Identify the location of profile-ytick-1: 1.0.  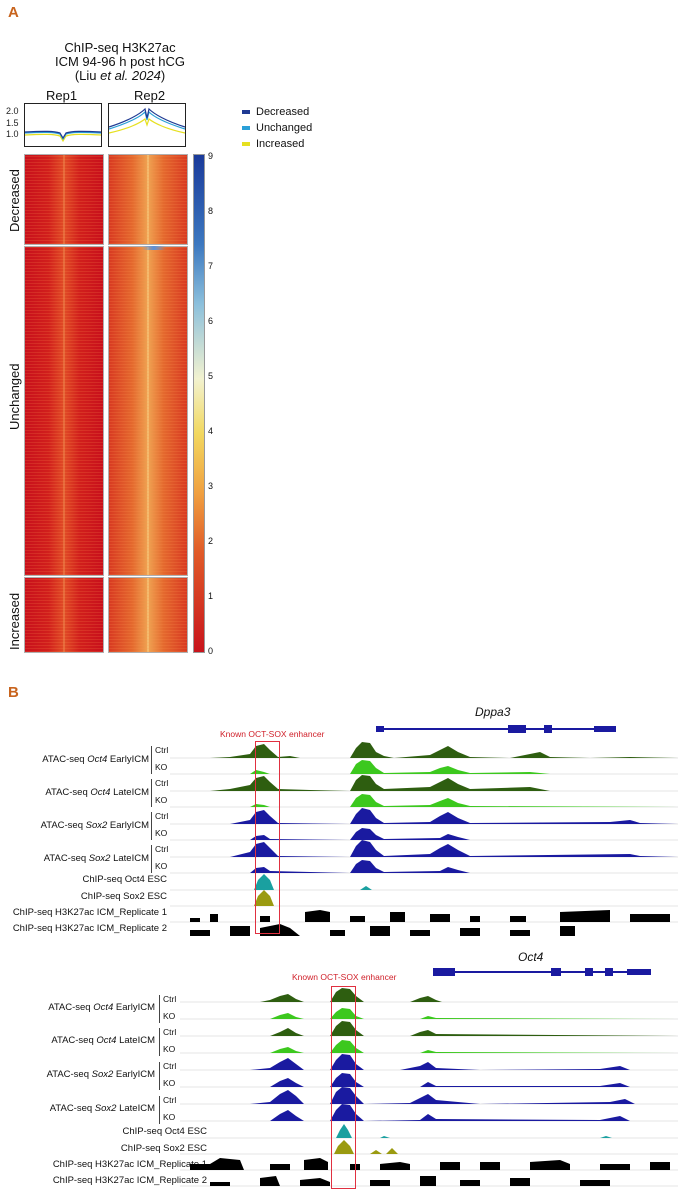
(12, 134).